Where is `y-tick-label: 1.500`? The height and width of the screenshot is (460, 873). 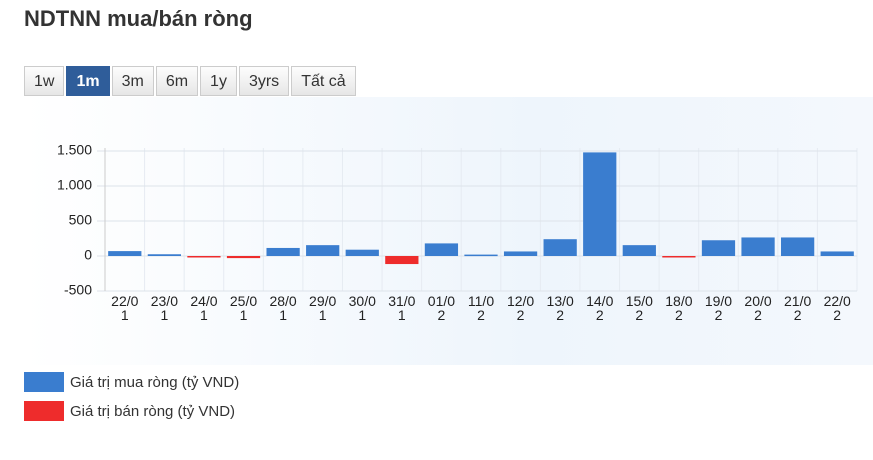 y-tick-label: 1.500 is located at coordinates (74, 150).